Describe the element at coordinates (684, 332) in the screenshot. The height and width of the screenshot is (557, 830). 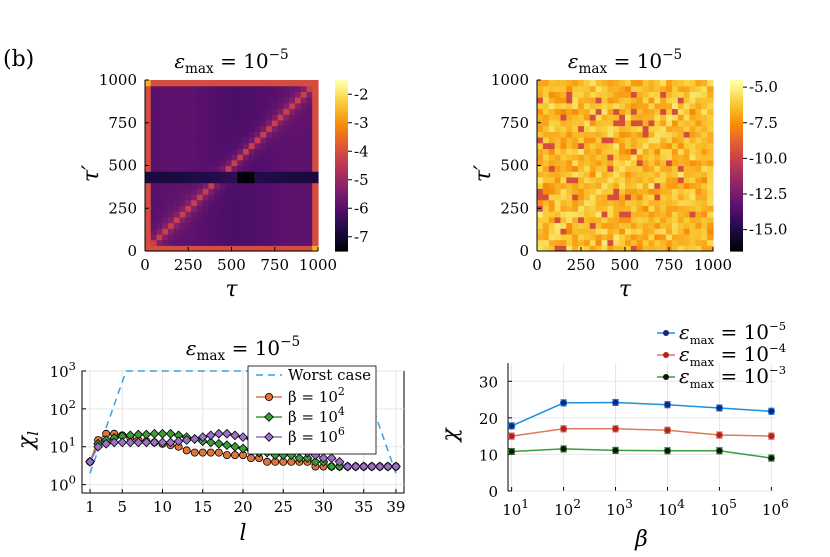
I see `text-part: ε` at that location.